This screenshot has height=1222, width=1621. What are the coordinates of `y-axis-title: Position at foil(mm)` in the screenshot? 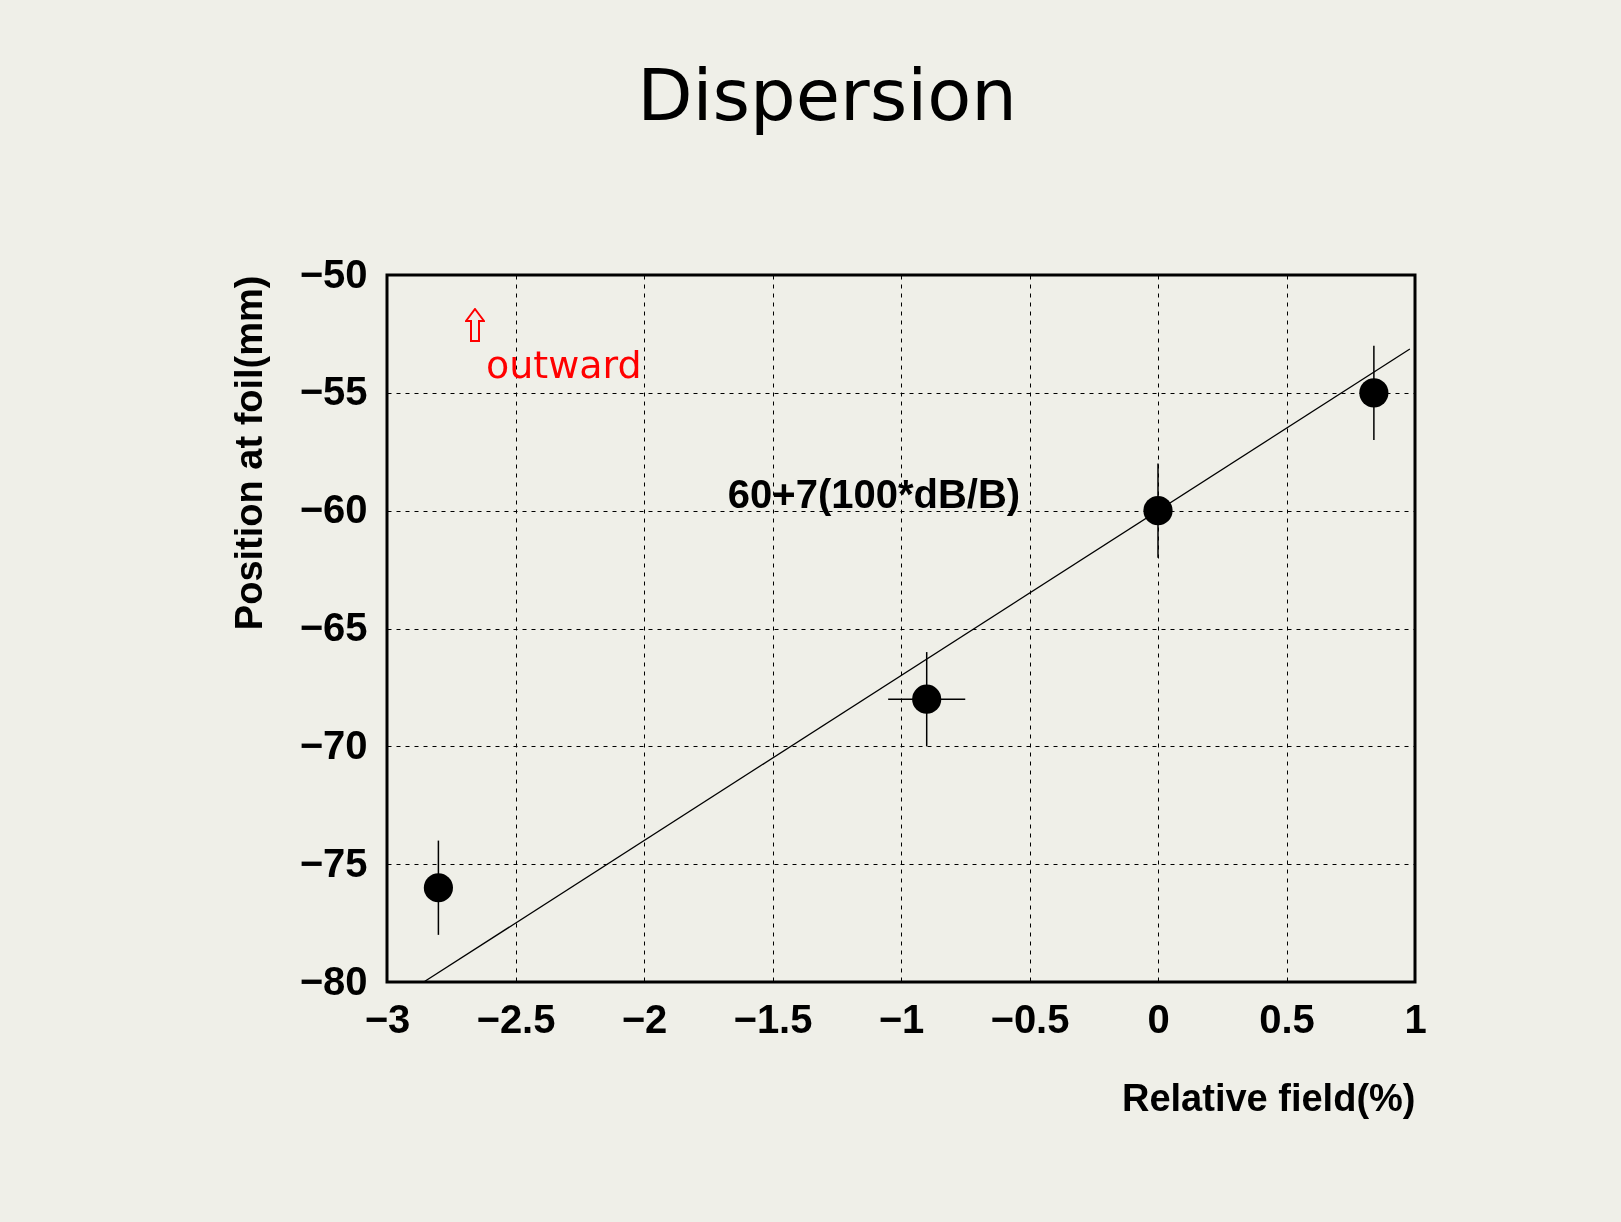 It's located at (248, 453).